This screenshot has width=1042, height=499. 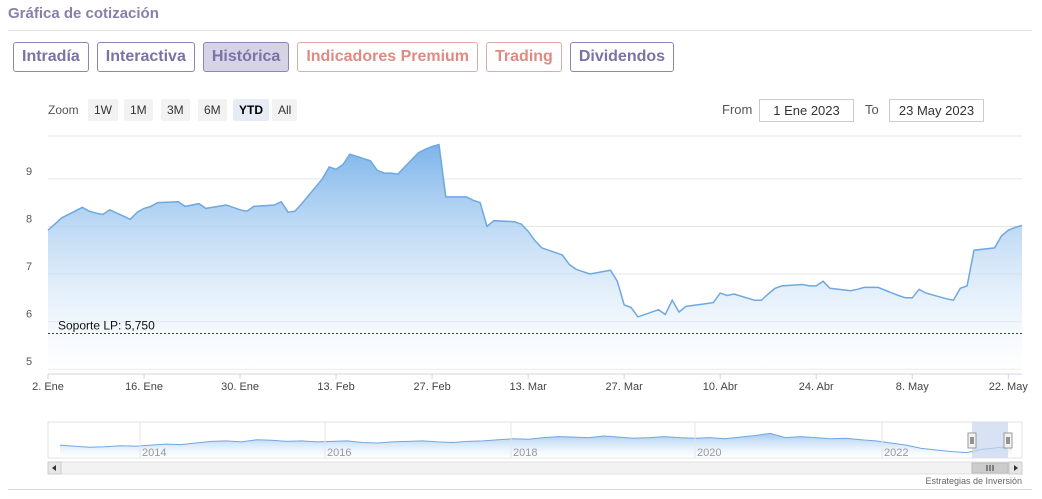 What do you see at coordinates (913, 387) in the screenshot?
I see `x-tick-label: 8. May` at bounding box center [913, 387].